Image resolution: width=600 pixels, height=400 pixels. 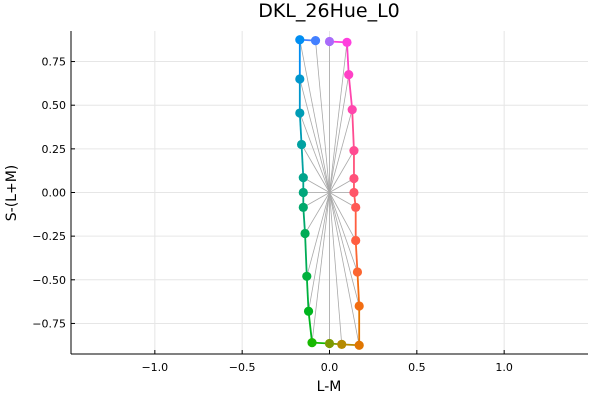 I want to click on y-tick-label: 0.75, so click(x=54, y=62).